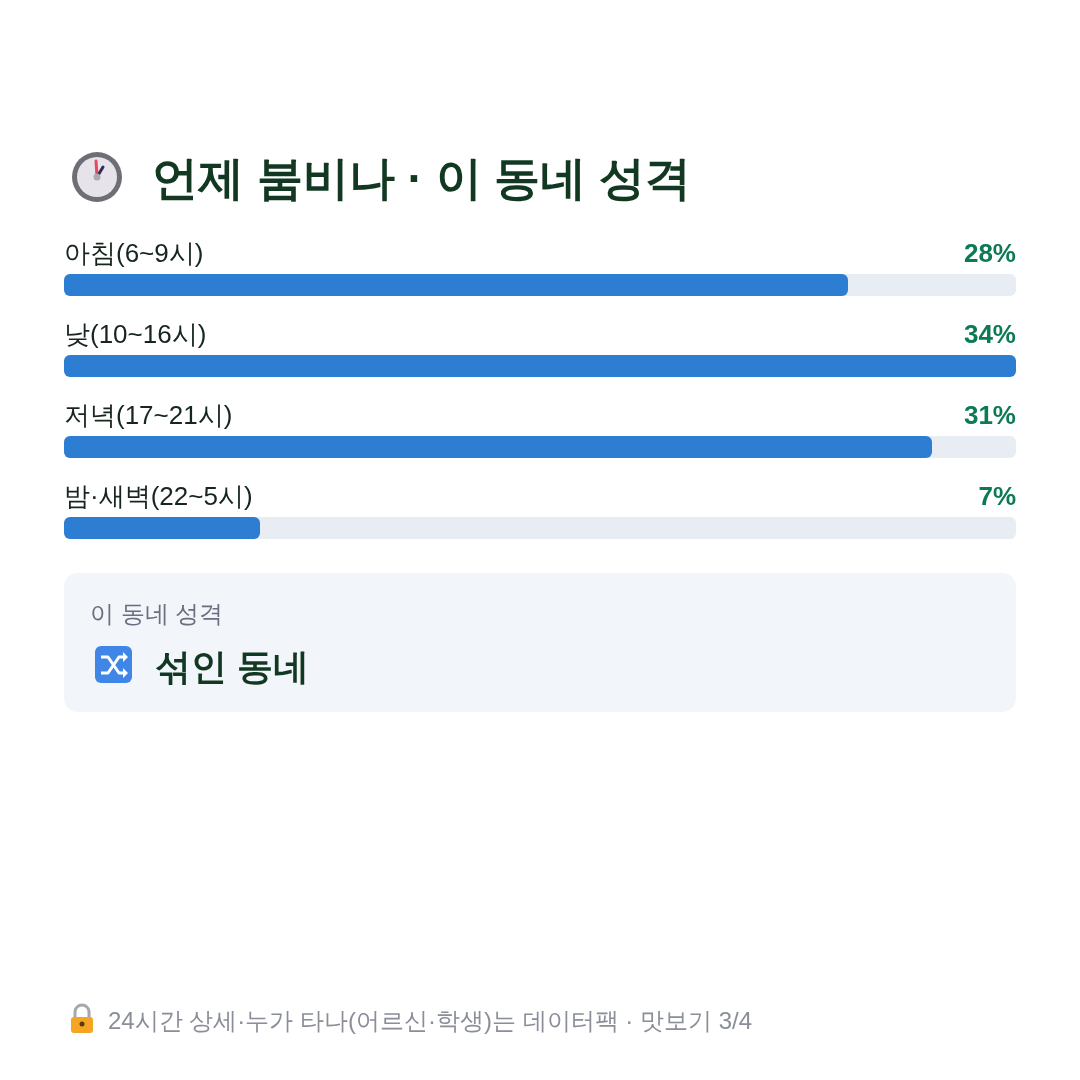 This screenshot has height=1080, width=1080. What do you see at coordinates (158, 496) in the screenshot?
I see `y-tick-label: 밤·새벽(22~5시)` at bounding box center [158, 496].